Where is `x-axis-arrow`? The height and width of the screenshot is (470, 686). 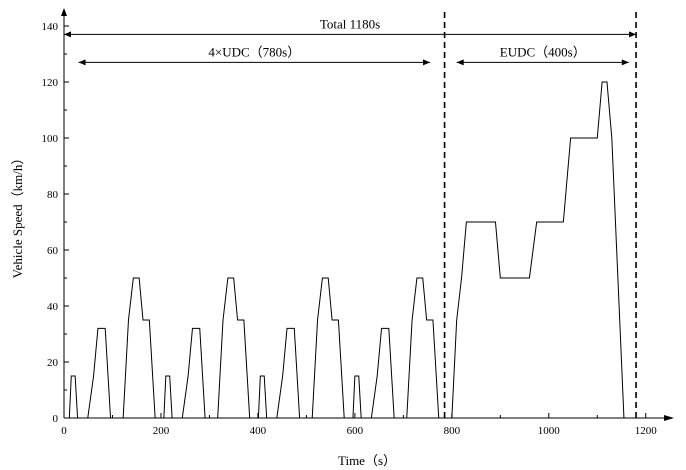 x-axis-arrow is located at coordinates (669, 418).